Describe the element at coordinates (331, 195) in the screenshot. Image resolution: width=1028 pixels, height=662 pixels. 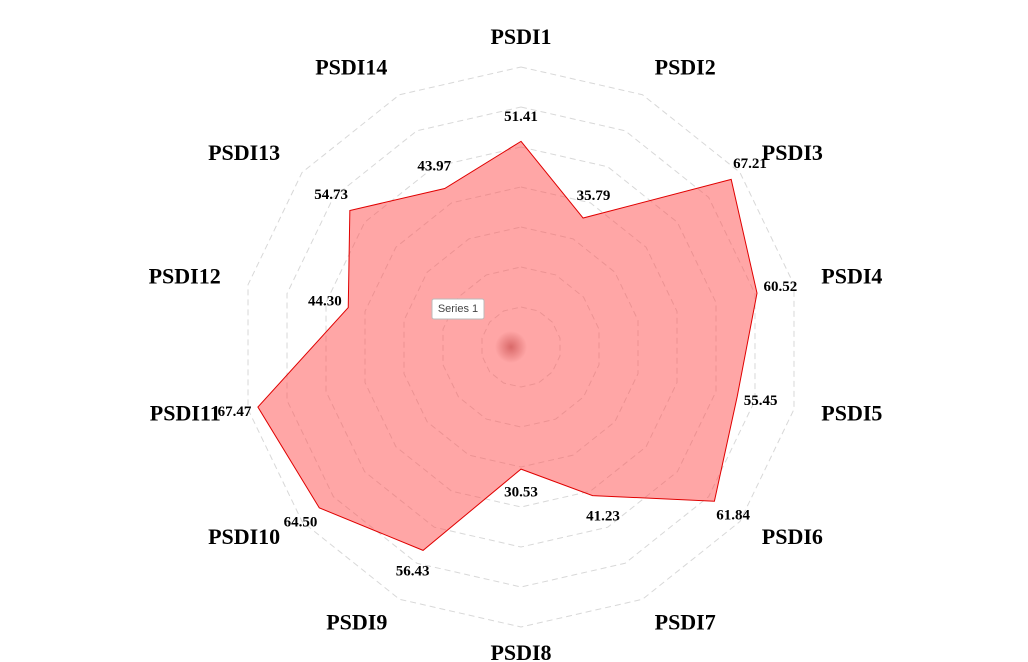
I see `value-label: 54.73` at that location.